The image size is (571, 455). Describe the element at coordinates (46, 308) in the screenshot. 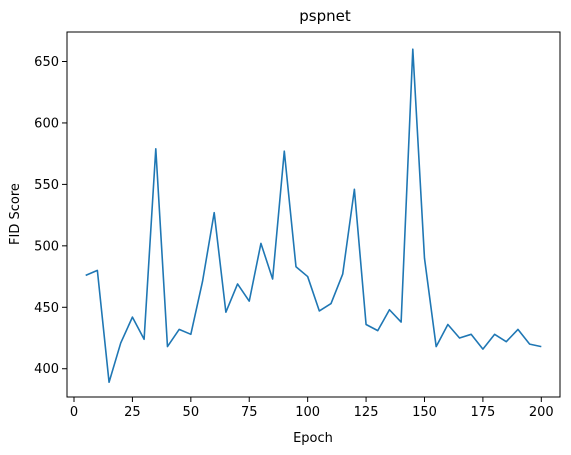

I see `y-tick-label: 450` at that location.